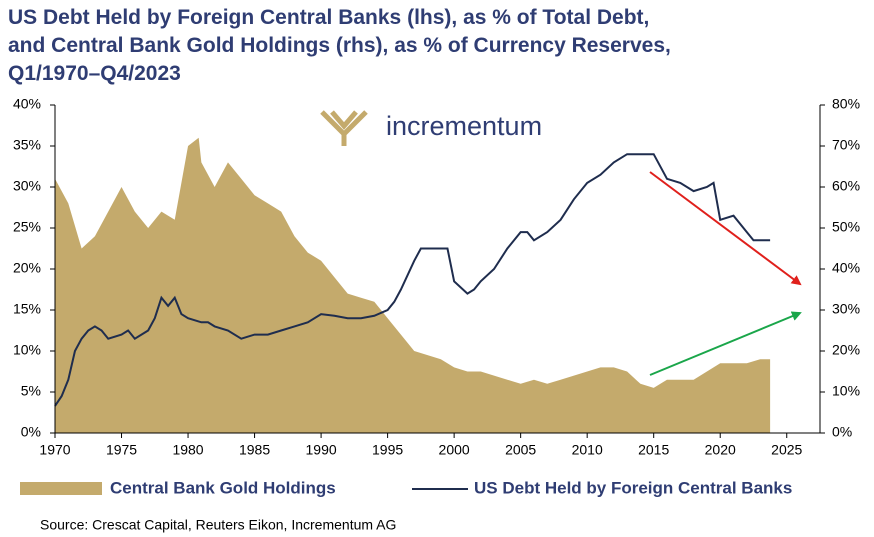  What do you see at coordinates (653, 450) in the screenshot?
I see `x-tick-label: 2015` at bounding box center [653, 450].